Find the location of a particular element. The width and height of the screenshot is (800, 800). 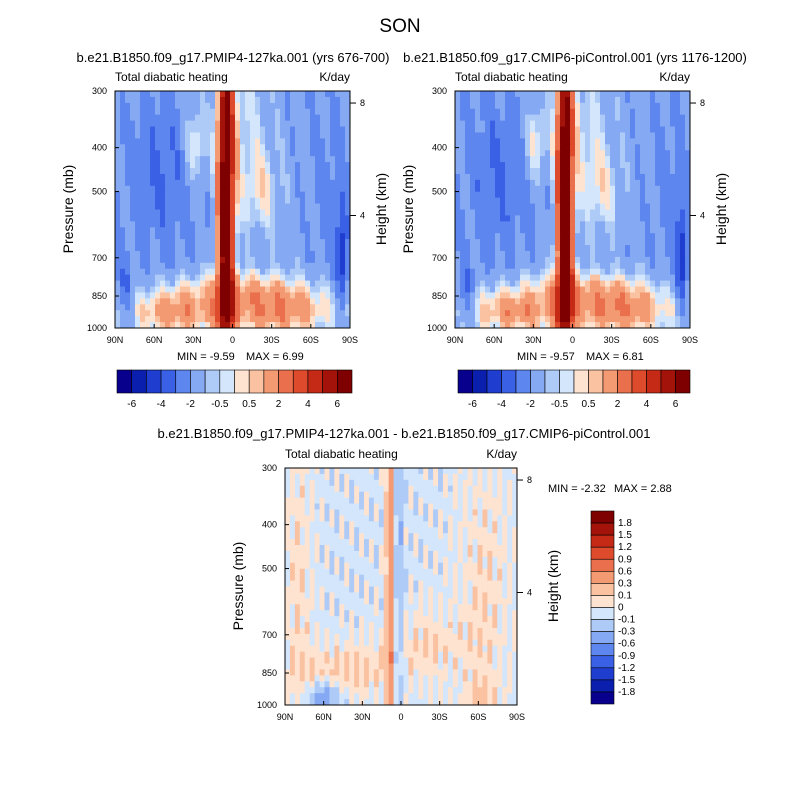

colorbar-swatch is located at coordinates (183, 381).